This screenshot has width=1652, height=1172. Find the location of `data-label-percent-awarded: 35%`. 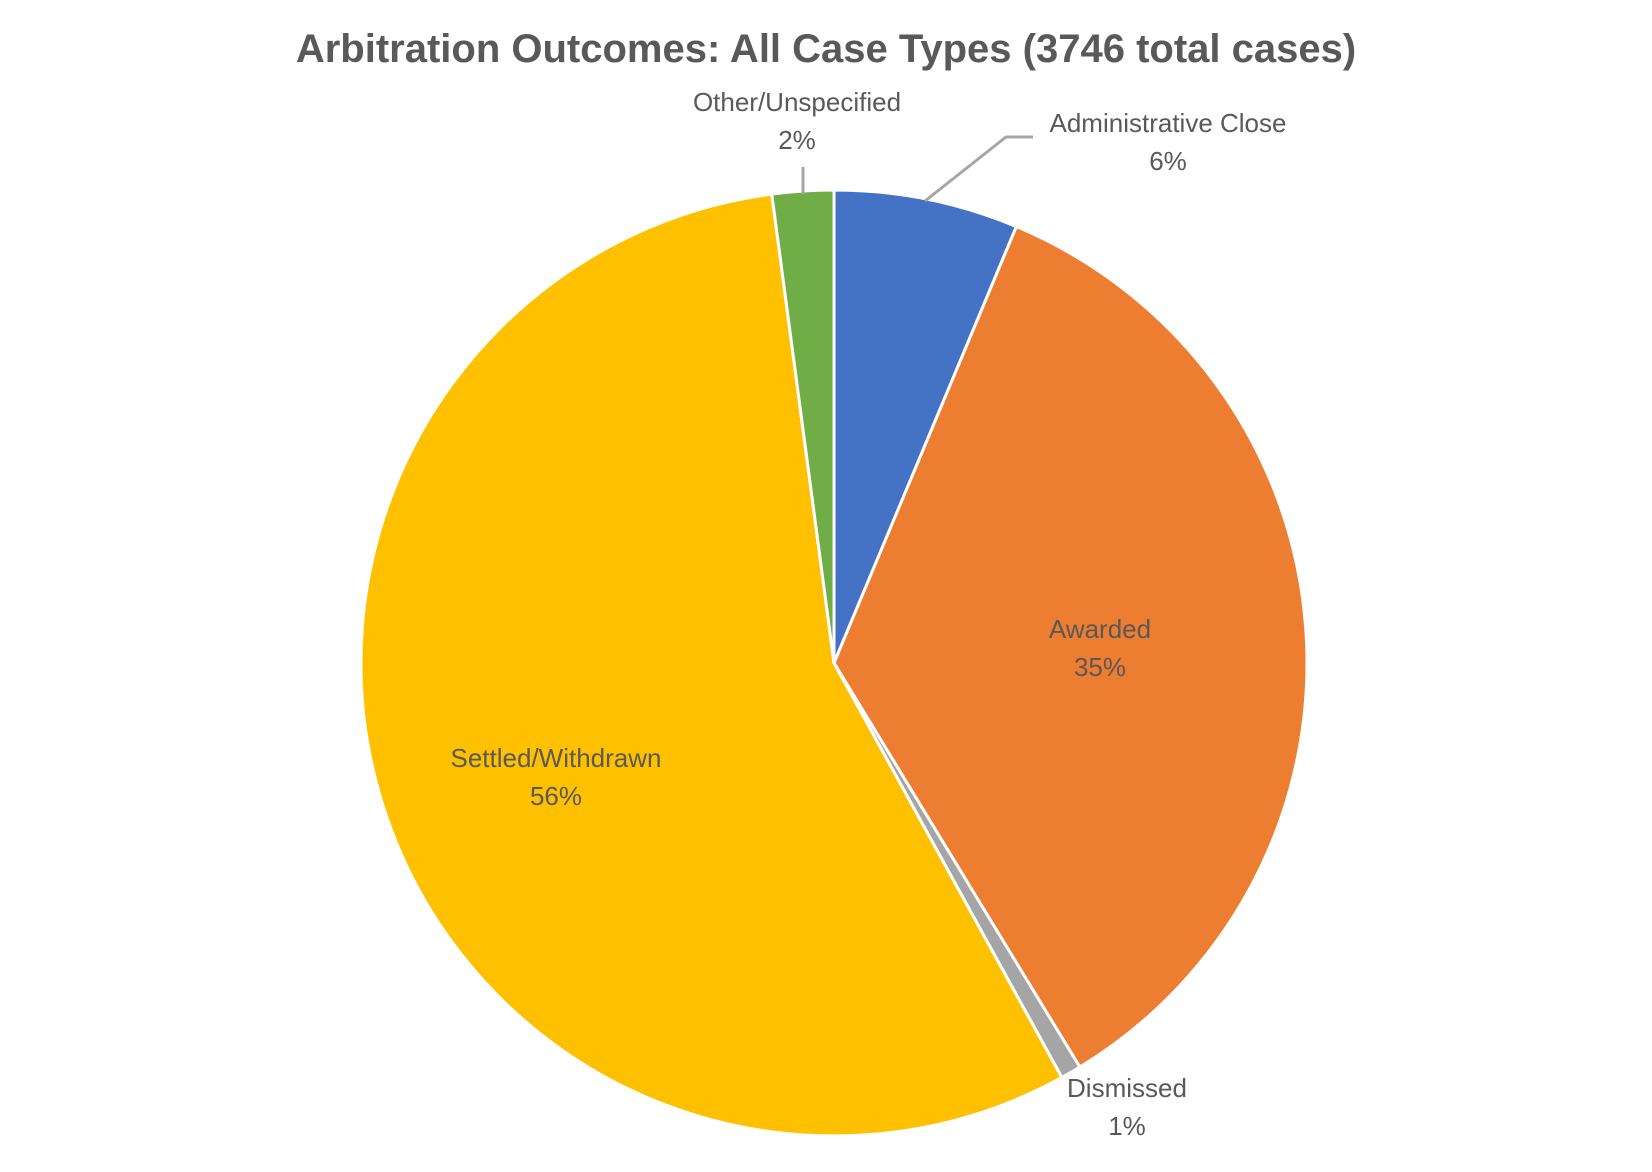

data-label-percent-awarded: 35% is located at coordinates (1100, 667).